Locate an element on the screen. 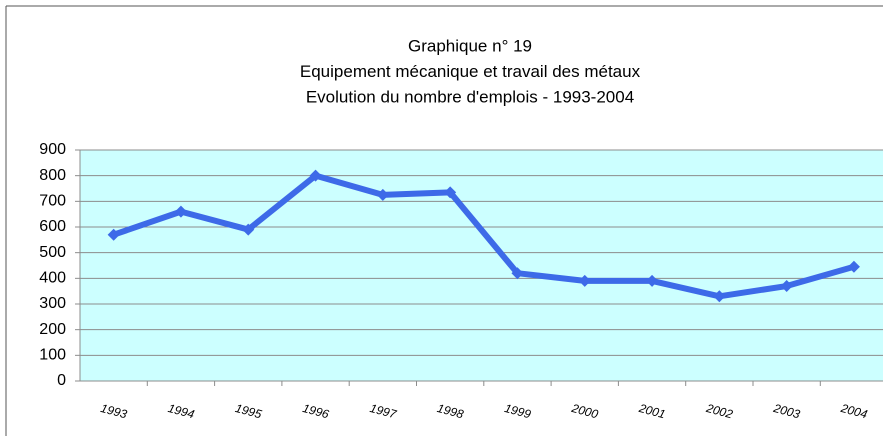 The image size is (883, 436). x-tick-label: 2000 is located at coordinates (584, 411).